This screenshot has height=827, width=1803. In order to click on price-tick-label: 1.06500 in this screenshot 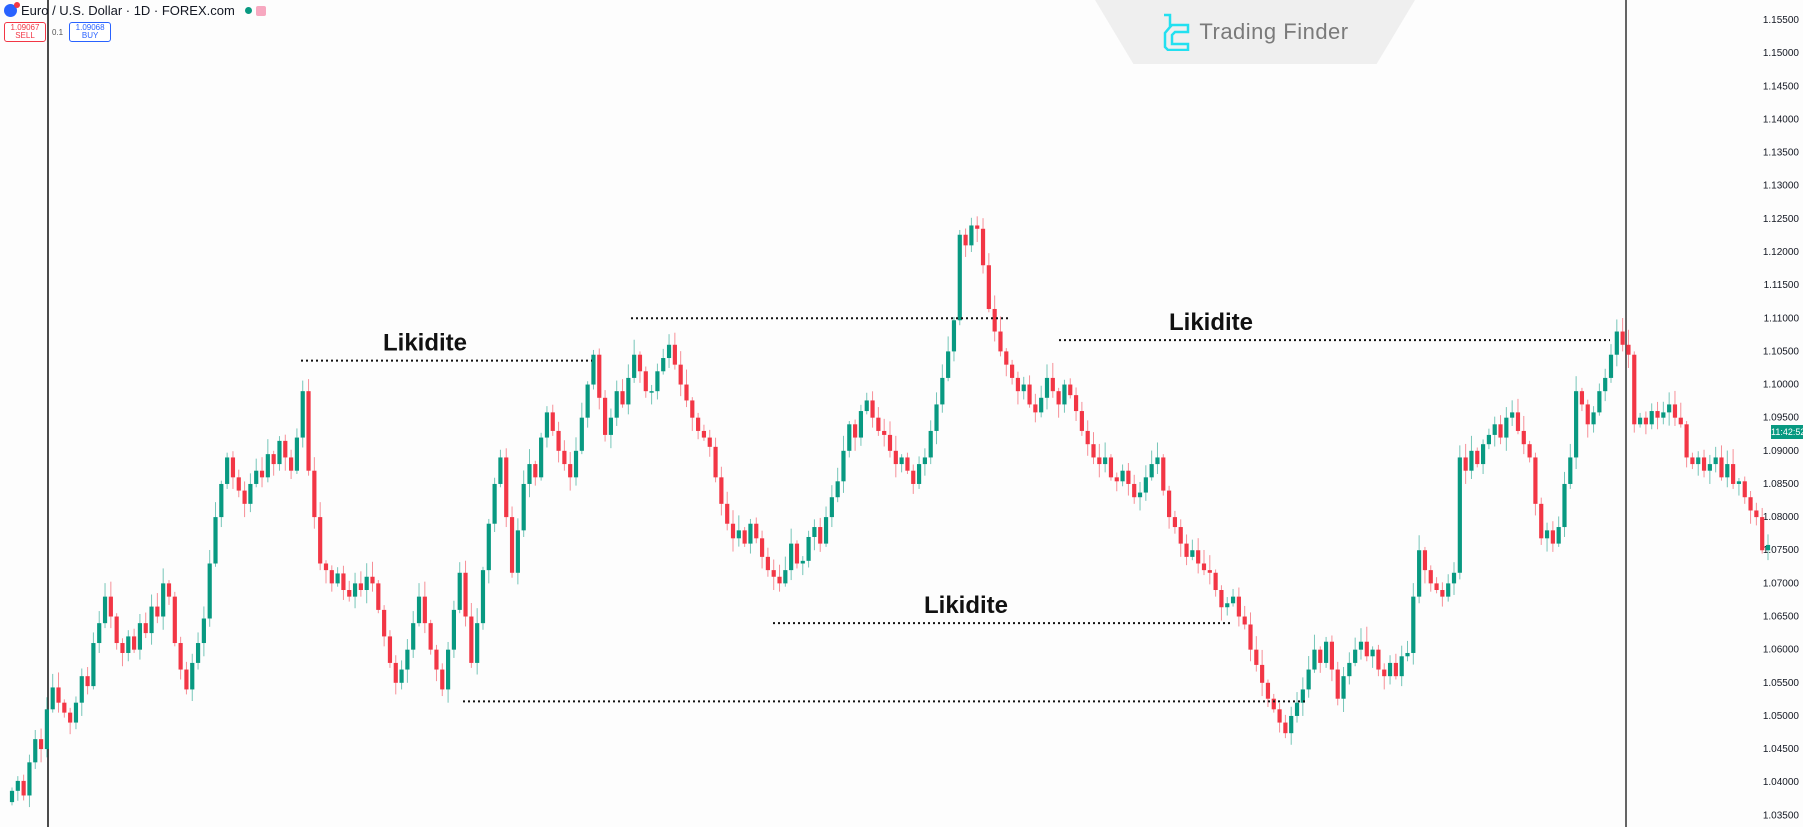, I will do `click(1781, 617)`.